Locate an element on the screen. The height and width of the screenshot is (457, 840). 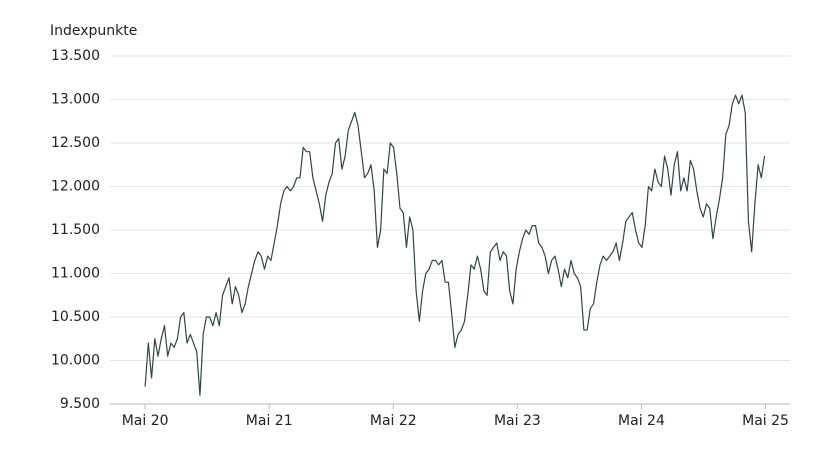
y-tick-label: 11.000 is located at coordinates (75, 274).